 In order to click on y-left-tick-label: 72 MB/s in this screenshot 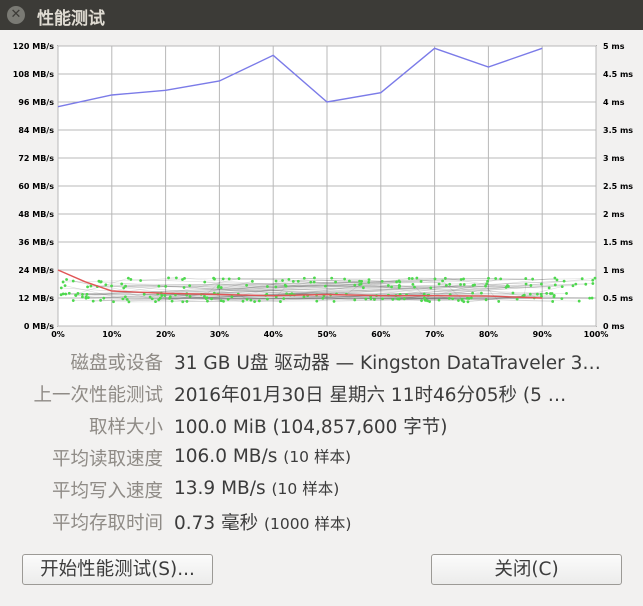, I will do `click(36, 158)`.